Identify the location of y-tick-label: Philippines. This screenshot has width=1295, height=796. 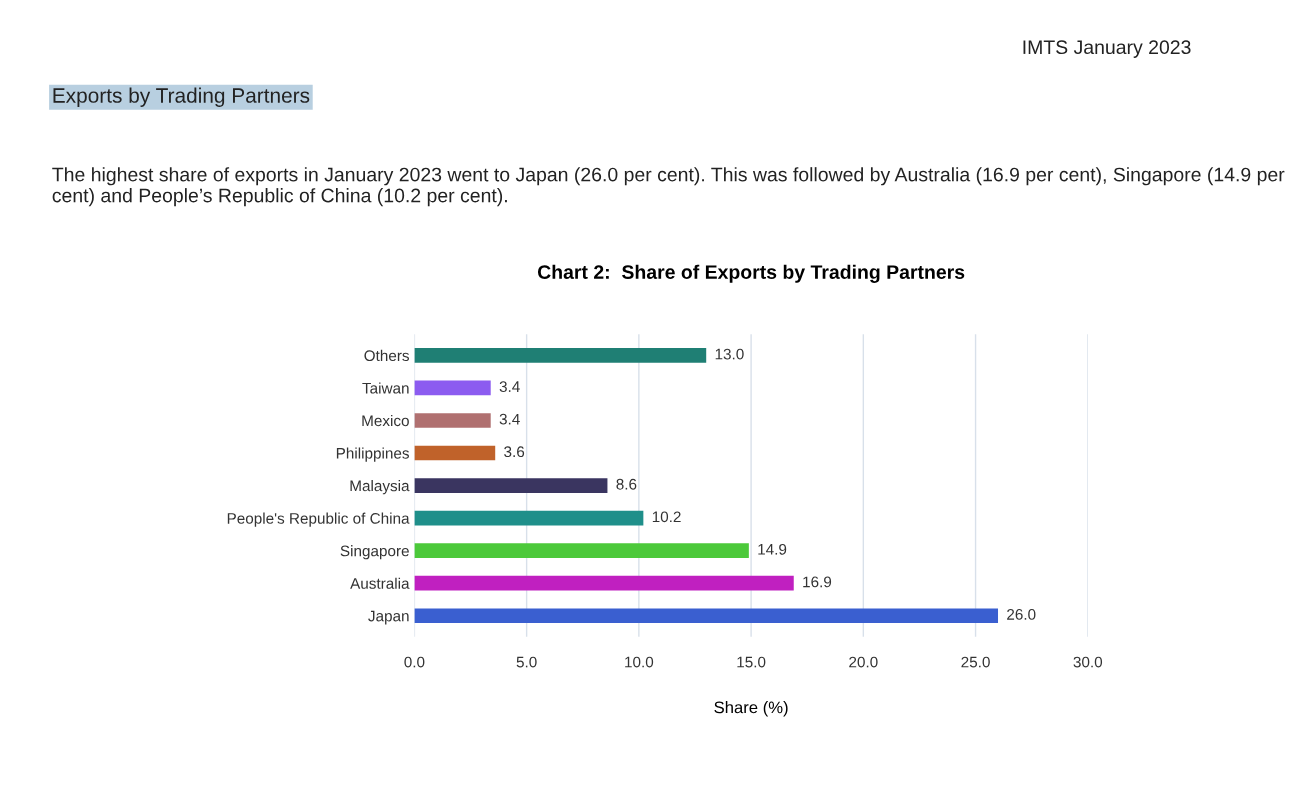
(372, 454).